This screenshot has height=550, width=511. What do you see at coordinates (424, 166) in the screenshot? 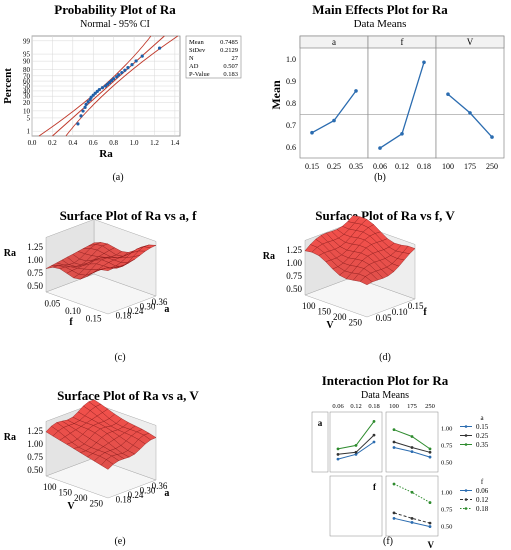
I see `x-tick-label: 0.18` at bounding box center [424, 166].